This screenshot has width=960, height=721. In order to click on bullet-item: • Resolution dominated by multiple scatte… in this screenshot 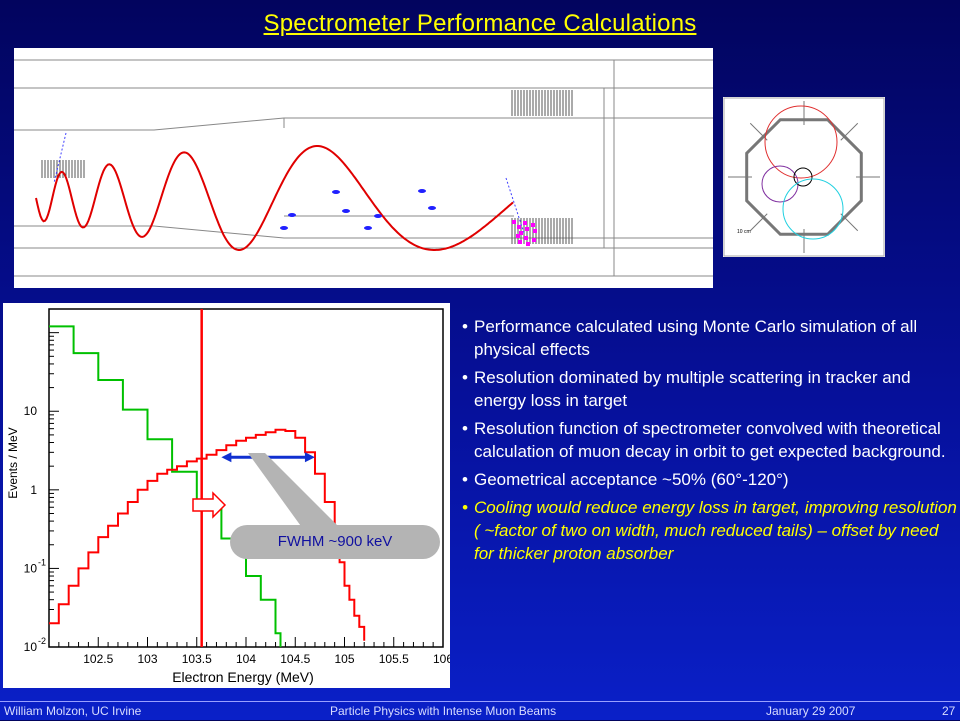, I will do `click(711, 389)`.